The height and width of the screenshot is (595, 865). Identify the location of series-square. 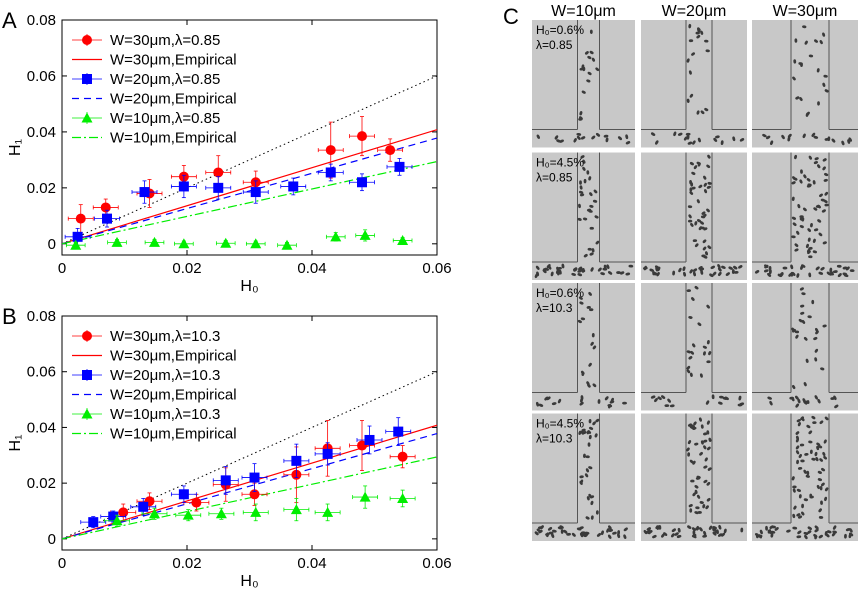
(238, 202).